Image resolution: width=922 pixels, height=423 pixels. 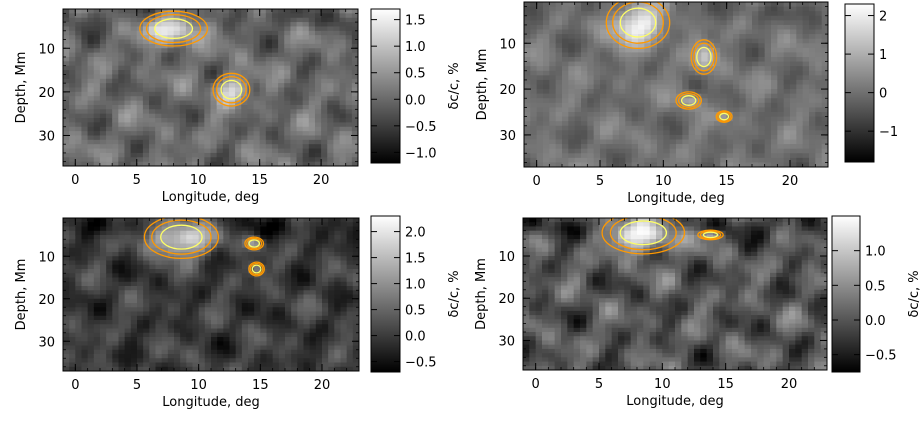 What do you see at coordinates (416, 294) in the screenshot?
I see `colorbar-3: 2.0 1.5 1.0 0.5 0.0 −0.5 δc/c, %` at bounding box center [416, 294].